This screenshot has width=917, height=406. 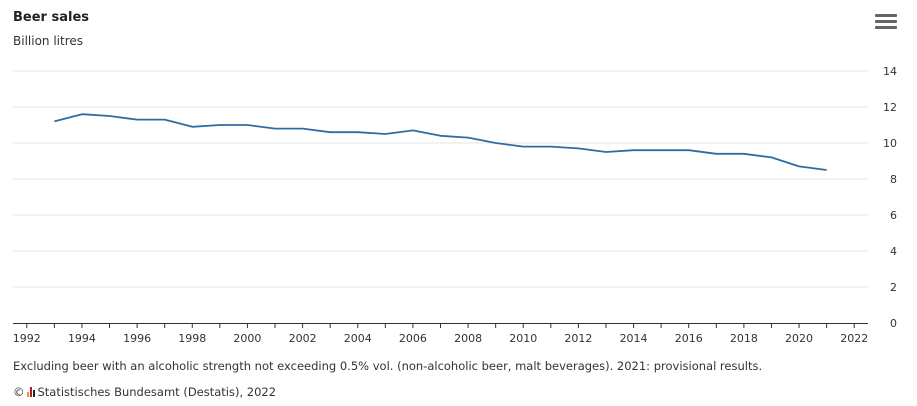 What do you see at coordinates (893, 287) in the screenshot?
I see `y-tick-label: 2` at bounding box center [893, 287].